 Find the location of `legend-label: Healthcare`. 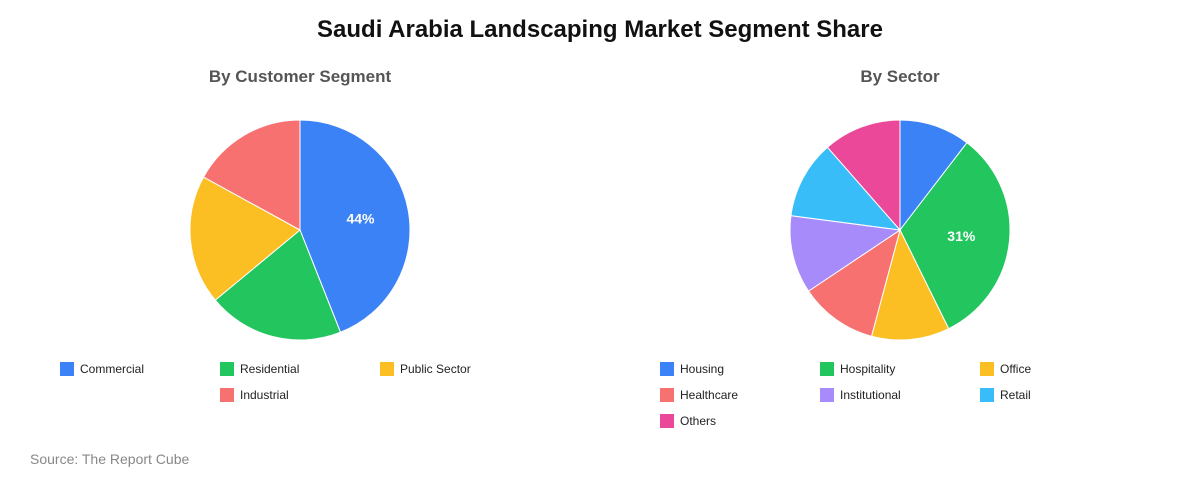

legend-label: Healthcare is located at coordinates (709, 395).